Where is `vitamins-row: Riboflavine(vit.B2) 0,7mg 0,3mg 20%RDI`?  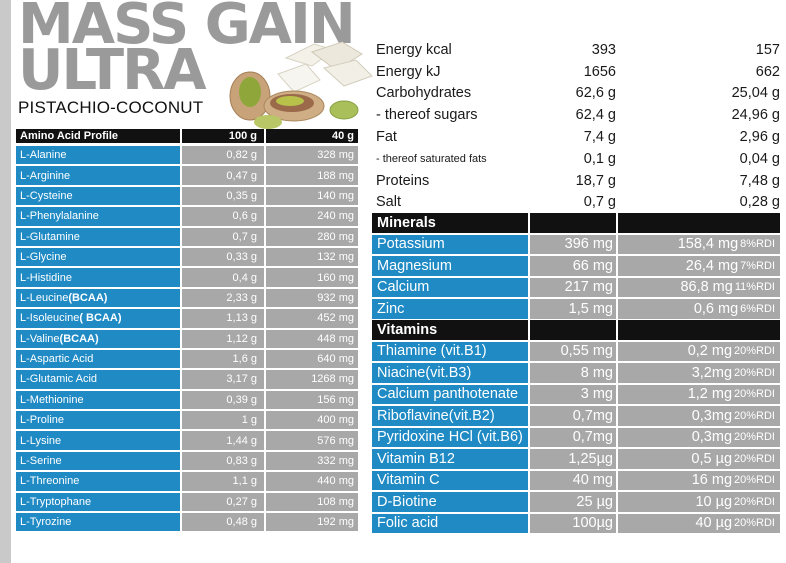
vitamins-row: Riboflavine(vit.B2) 0,7mg 0,3mg 20%RDI is located at coordinates (576, 417).